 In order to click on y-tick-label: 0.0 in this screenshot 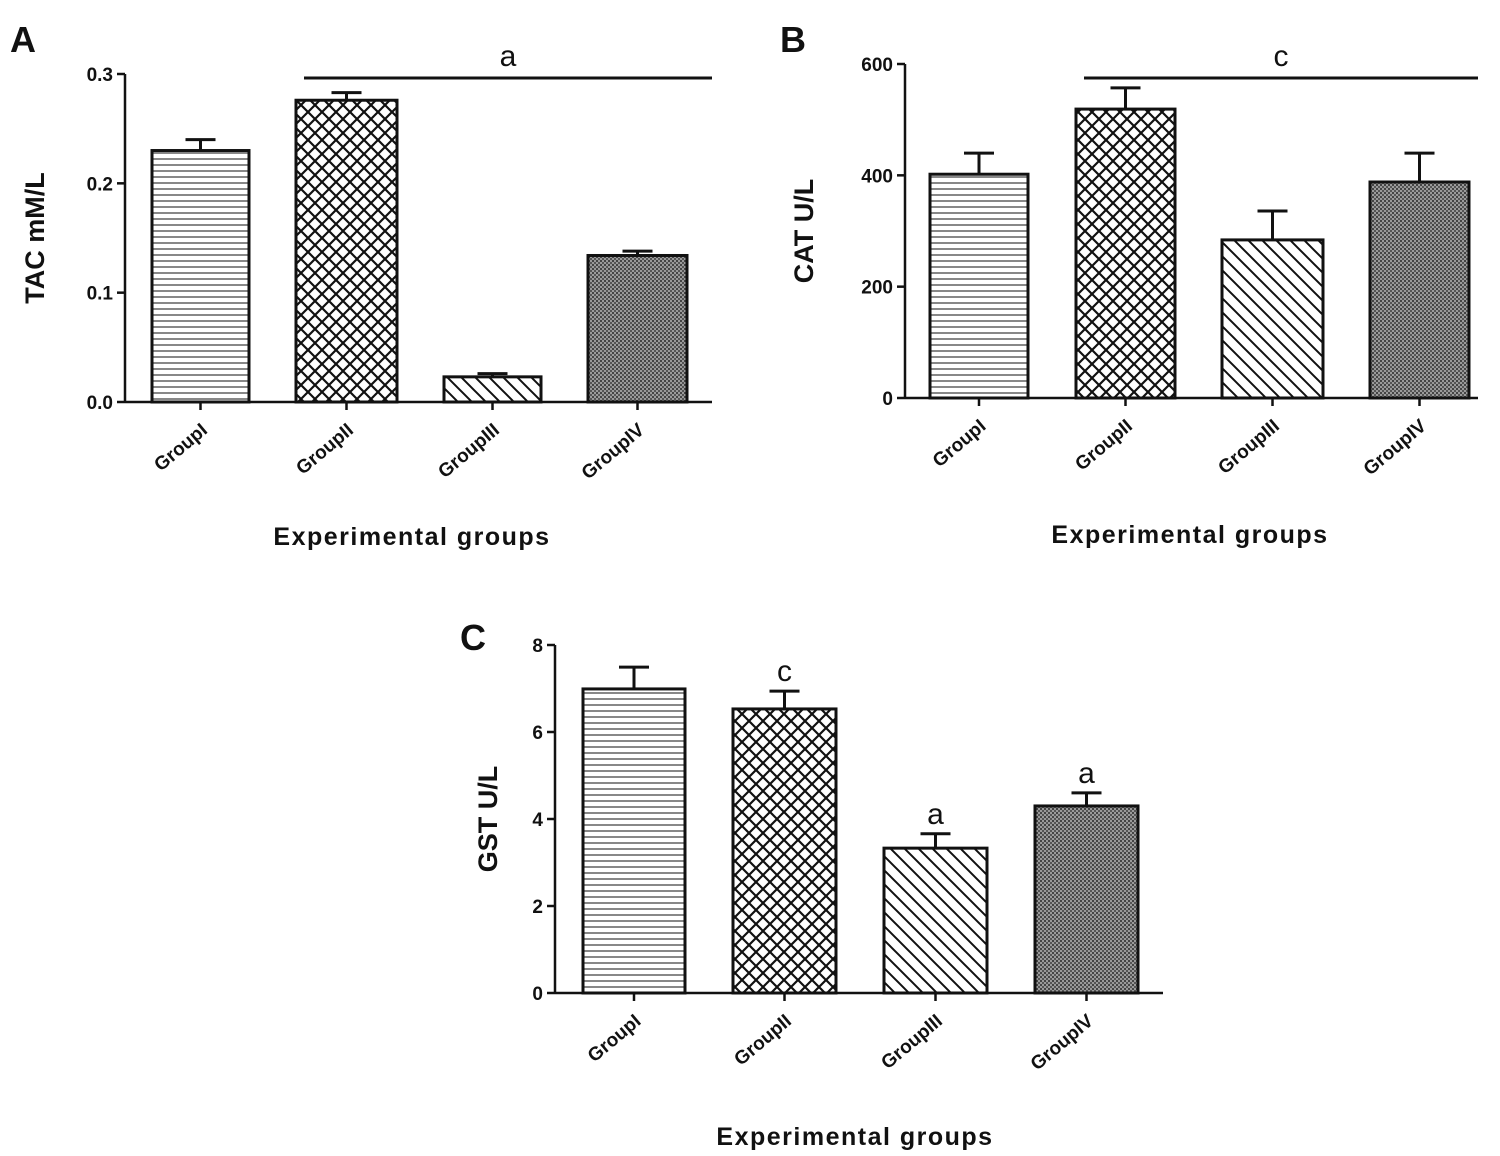, I will do `click(100, 403)`.